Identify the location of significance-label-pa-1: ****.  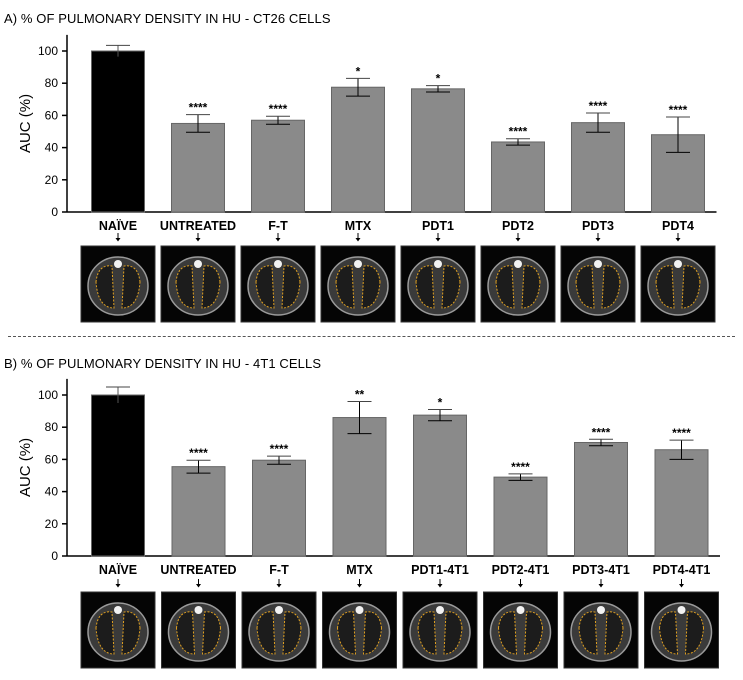
(198, 108).